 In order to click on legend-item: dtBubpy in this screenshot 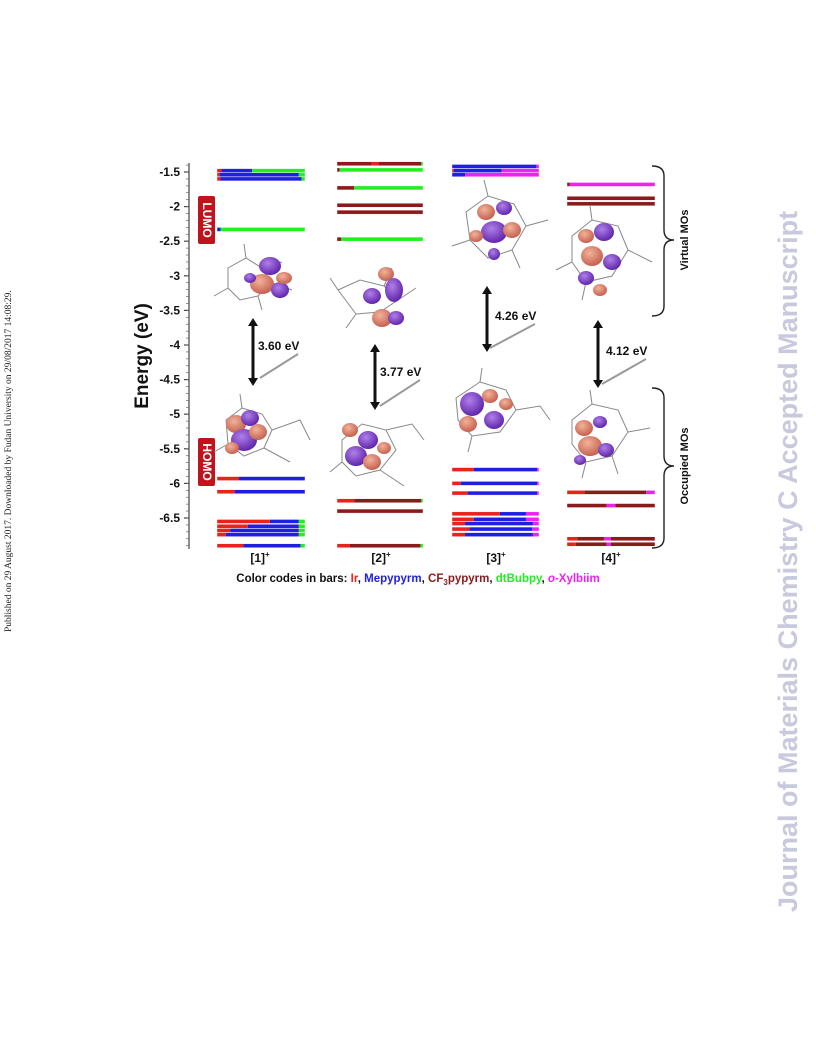, I will do `click(519, 579)`.